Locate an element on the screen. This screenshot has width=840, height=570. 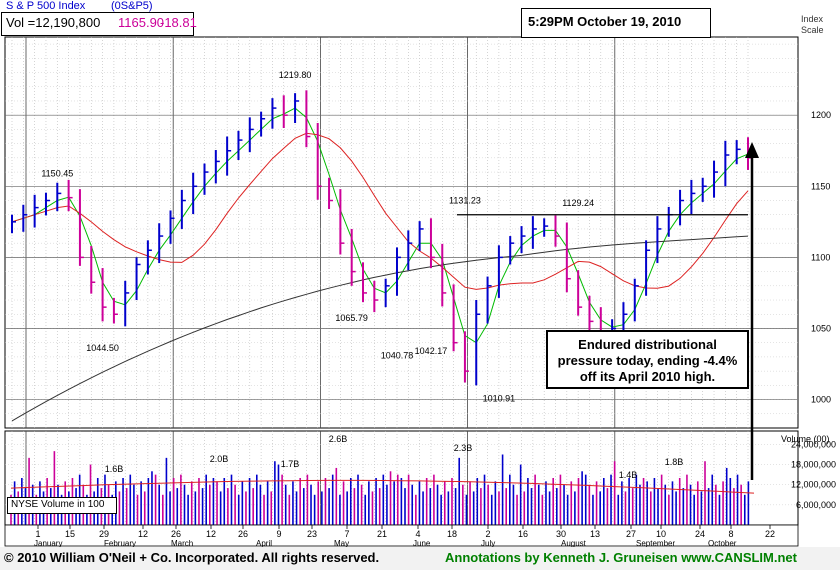
volume-legend-box is located at coordinates (62, 505).